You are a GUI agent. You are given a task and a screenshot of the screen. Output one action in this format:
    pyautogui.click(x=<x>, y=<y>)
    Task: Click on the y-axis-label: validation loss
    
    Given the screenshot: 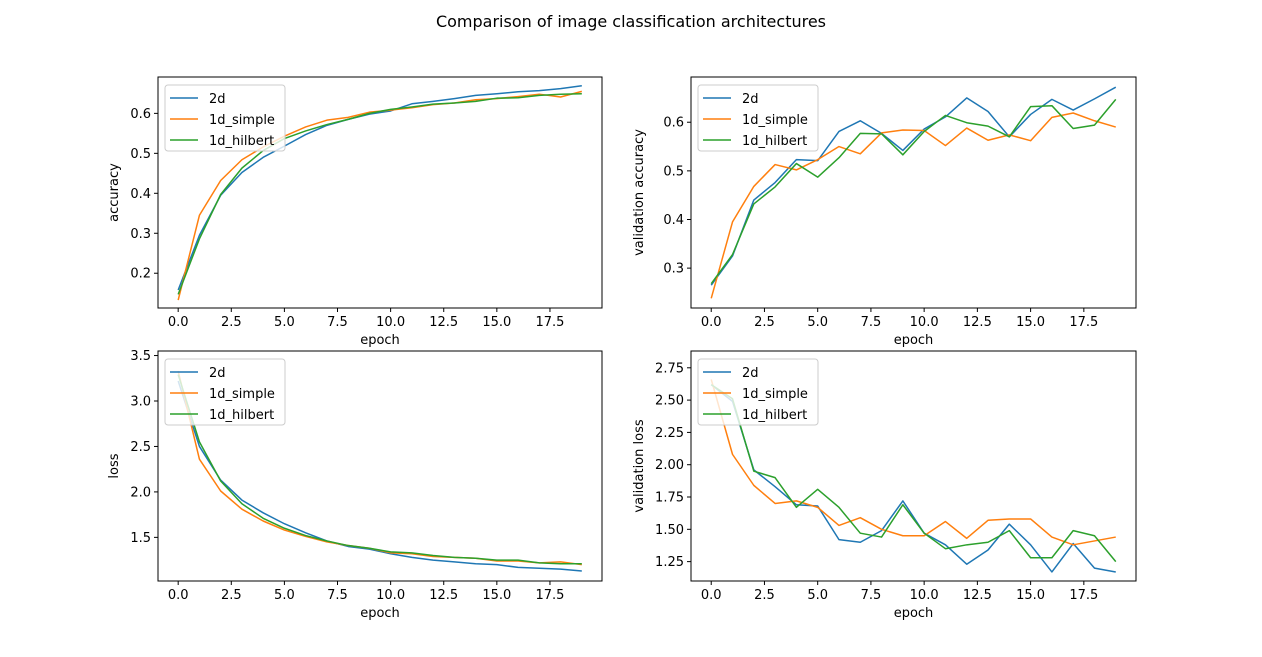 What is the action you would take?
    pyautogui.click(x=639, y=465)
    